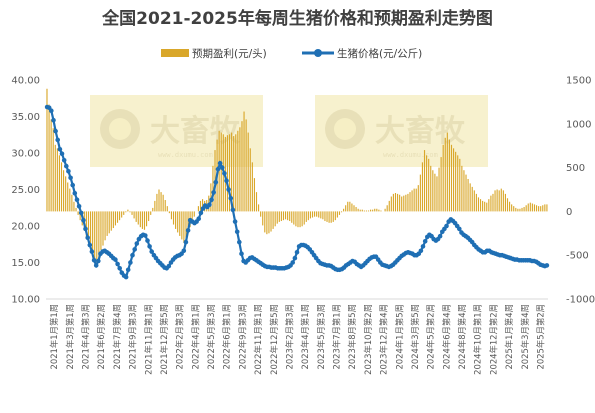 The height and width of the screenshot is (413, 595). I want to click on x-tick-label: 2023年5月第3周, so click(321, 336).